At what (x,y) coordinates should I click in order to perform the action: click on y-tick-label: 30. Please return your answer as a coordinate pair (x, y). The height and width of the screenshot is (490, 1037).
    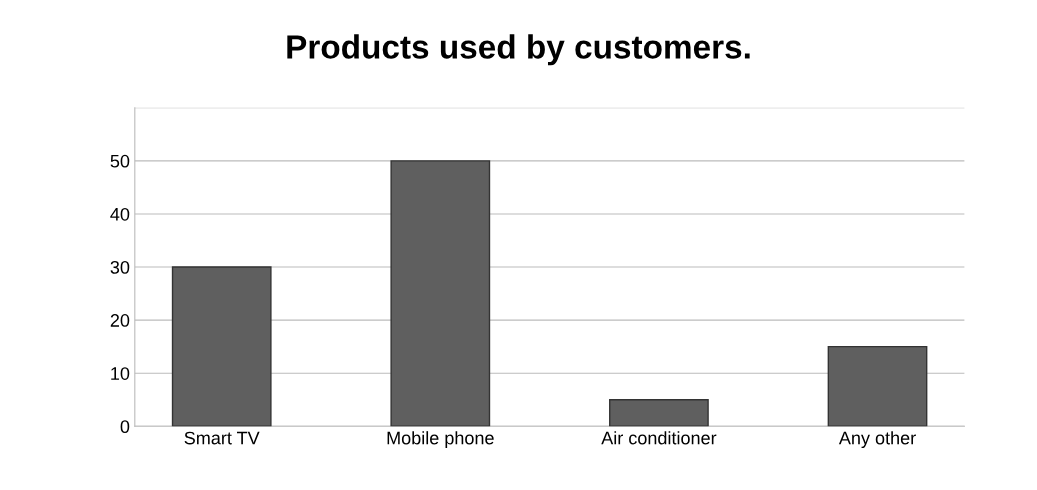
    Looking at the image, I should click on (120, 267).